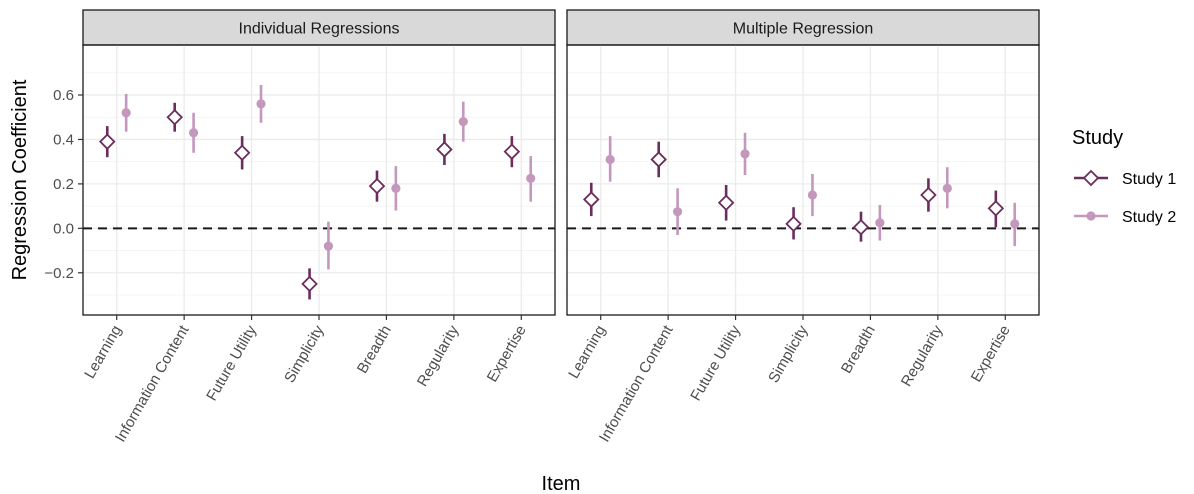 The width and height of the screenshot is (1194, 494). What do you see at coordinates (1091, 216) in the screenshot?
I see `legend-key-circle` at bounding box center [1091, 216].